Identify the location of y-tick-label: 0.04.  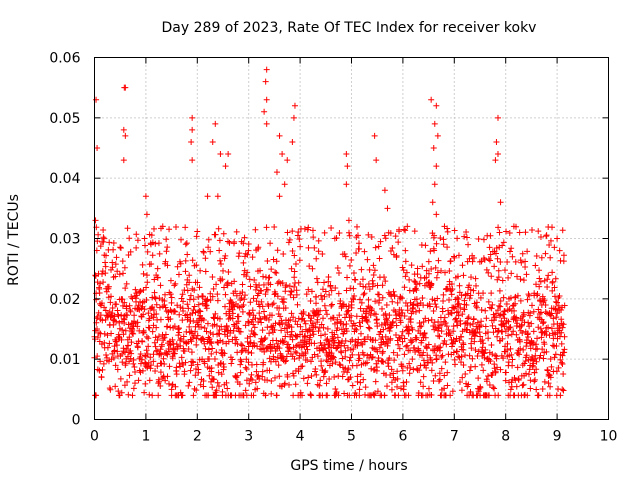
(64, 179).